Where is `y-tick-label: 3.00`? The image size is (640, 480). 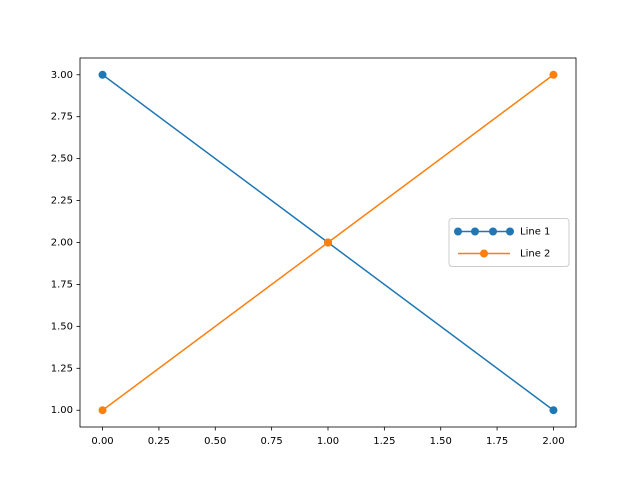
y-tick-label: 3.00 is located at coordinates (62, 75).